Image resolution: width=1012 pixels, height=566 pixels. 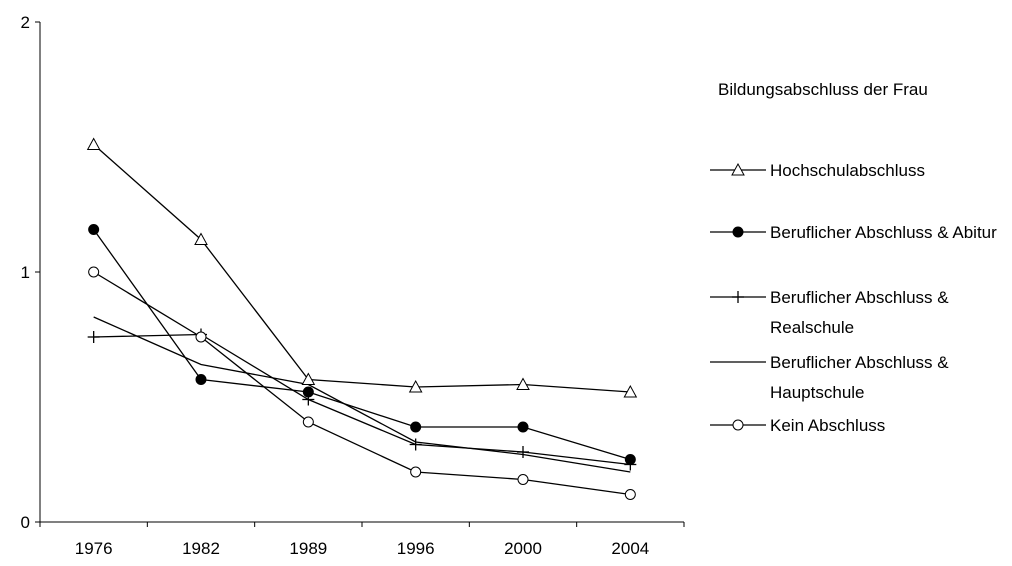 What do you see at coordinates (25, 22) in the screenshot?
I see `y-tick-label: 2` at bounding box center [25, 22].